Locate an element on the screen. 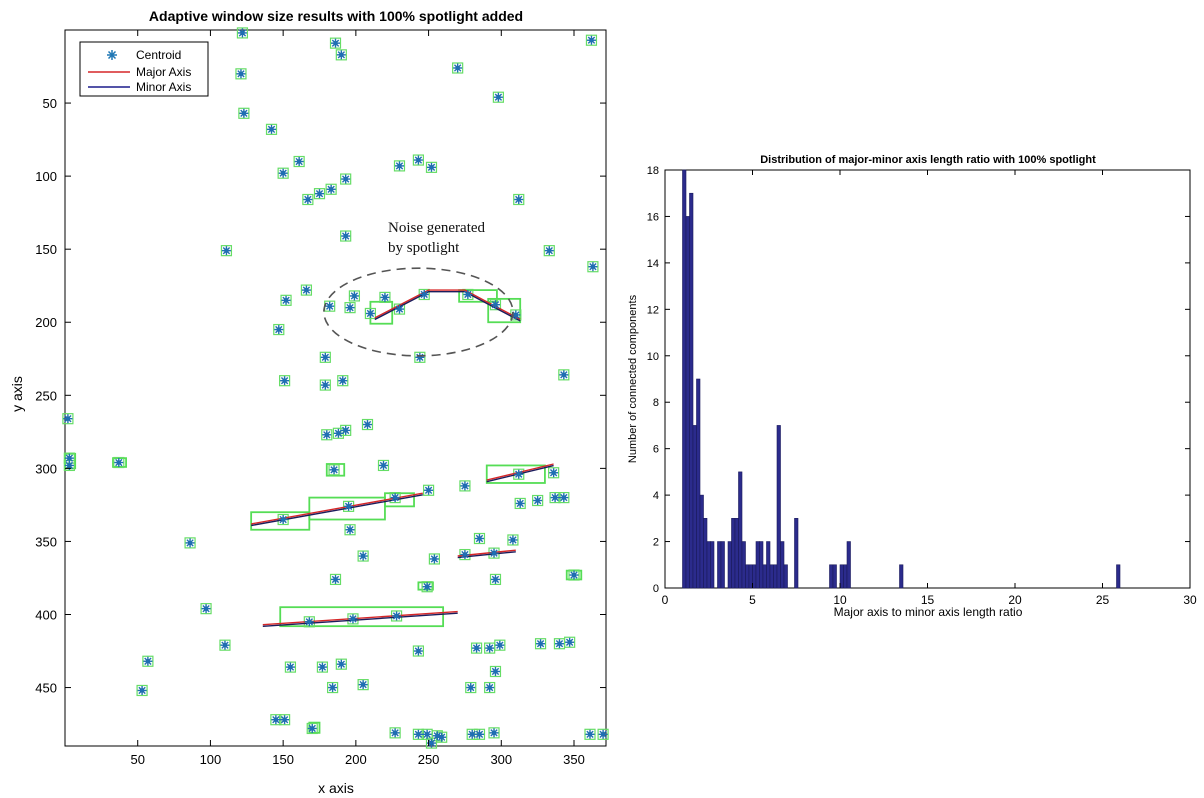 The width and height of the screenshot is (1204, 798). x-tick-label: 10 is located at coordinates (840, 600).